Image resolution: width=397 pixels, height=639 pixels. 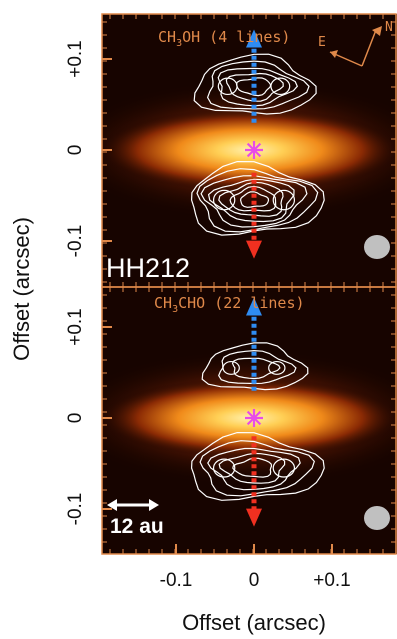 I want to click on scale-bar-left-arrowhead, so click(x=112, y=505).